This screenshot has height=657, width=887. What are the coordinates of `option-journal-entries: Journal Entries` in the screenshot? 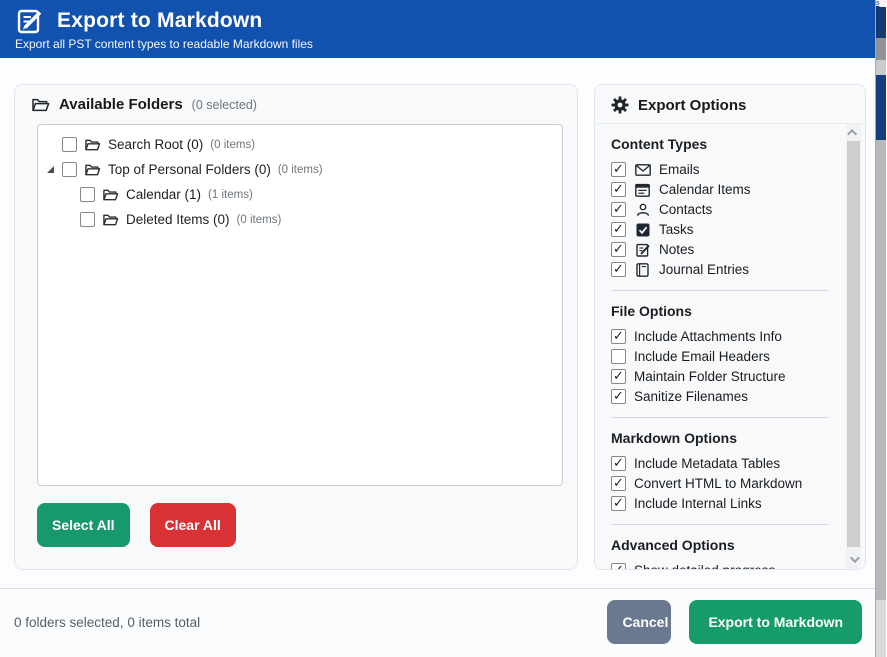 It's located at (720, 269).